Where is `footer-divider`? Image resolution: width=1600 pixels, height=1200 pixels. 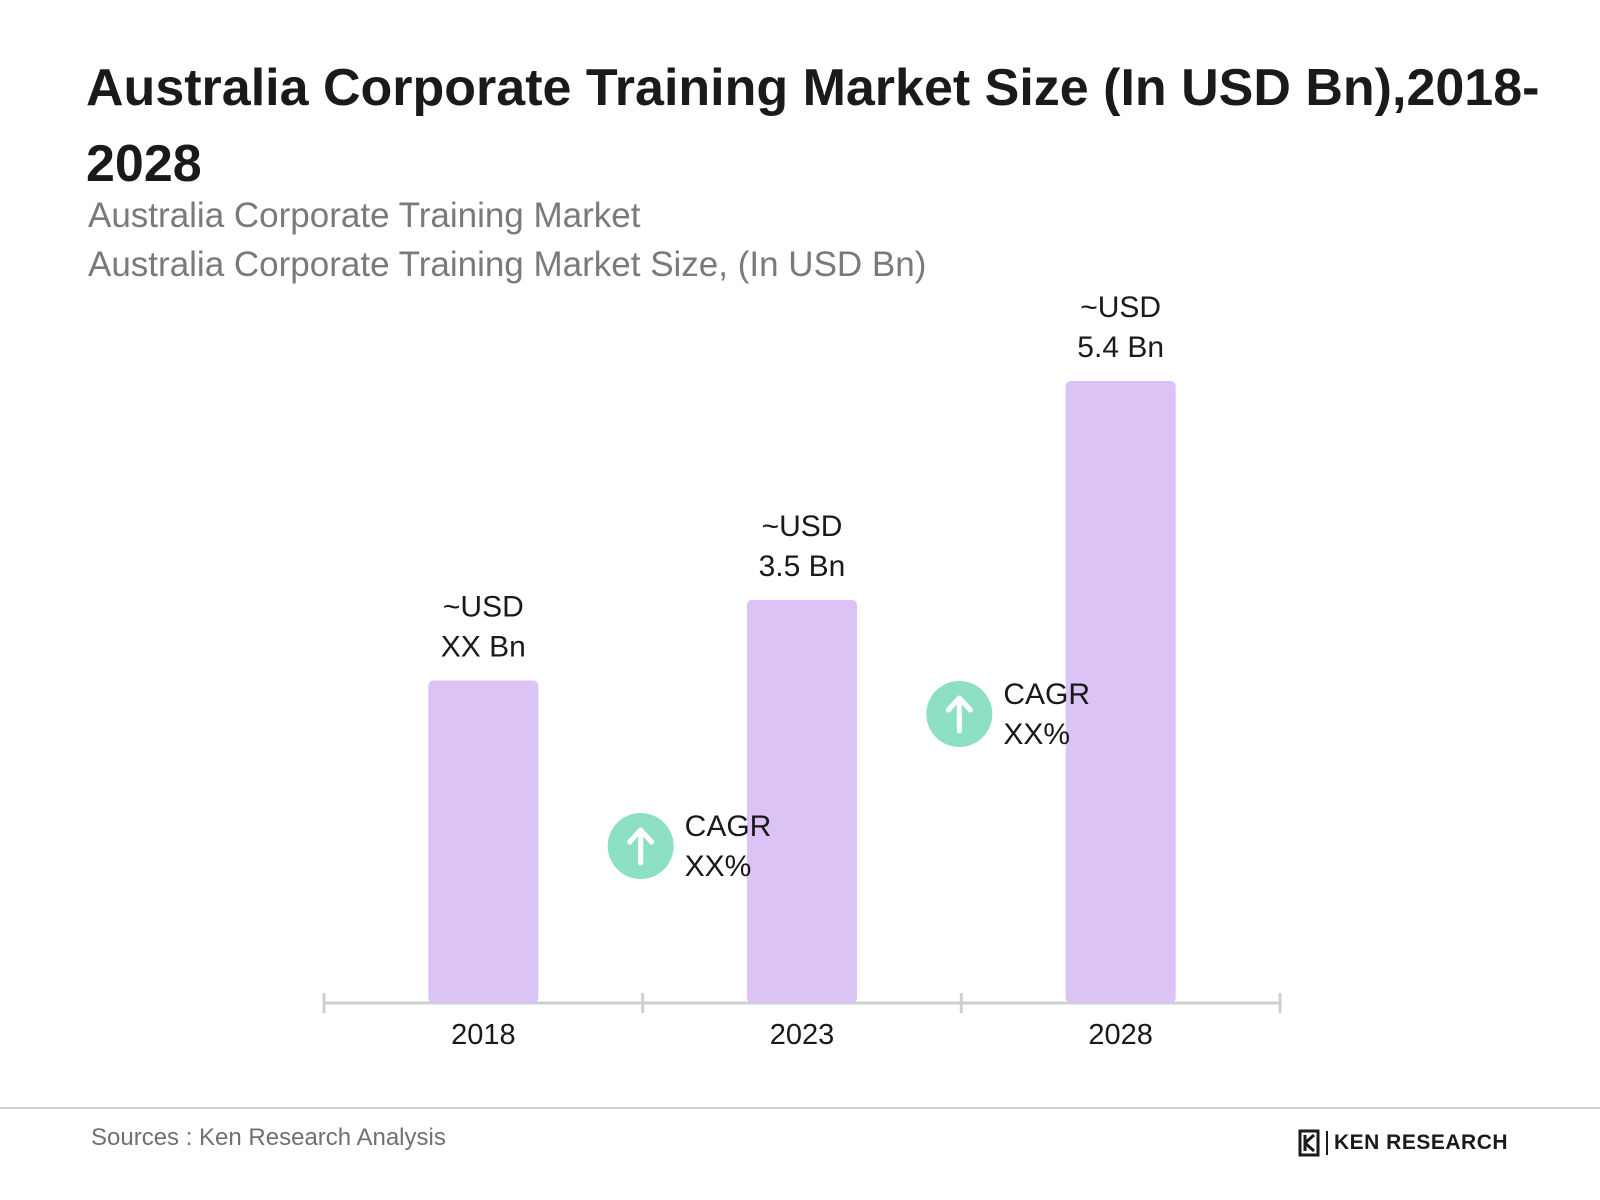 footer-divider is located at coordinates (800, 1108).